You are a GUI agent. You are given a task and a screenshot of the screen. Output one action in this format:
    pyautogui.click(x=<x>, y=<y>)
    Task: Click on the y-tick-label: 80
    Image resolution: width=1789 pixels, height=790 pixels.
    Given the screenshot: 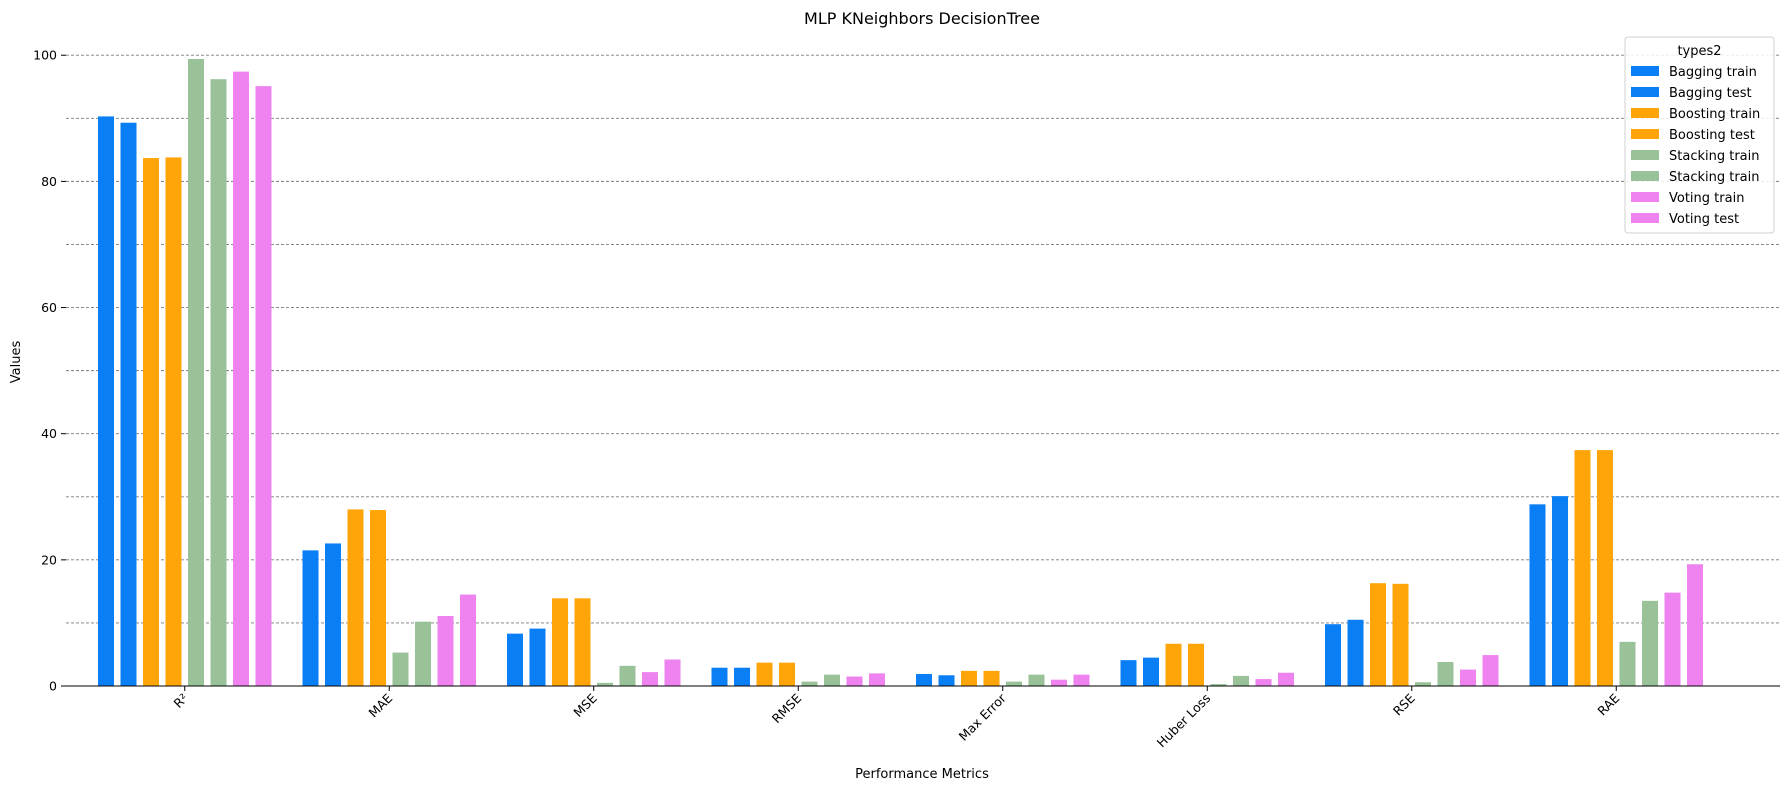 What is the action you would take?
    pyautogui.click(x=49, y=181)
    